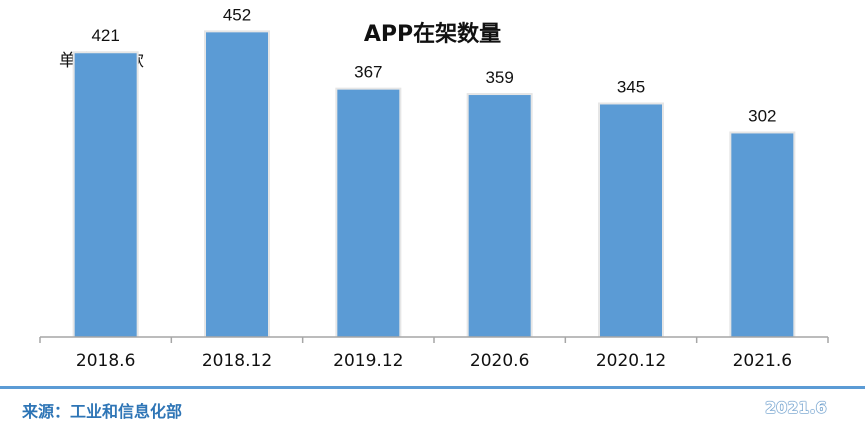  Describe the element at coordinates (631, 361) in the screenshot. I see `x-tick-label: 2020.12` at that location.